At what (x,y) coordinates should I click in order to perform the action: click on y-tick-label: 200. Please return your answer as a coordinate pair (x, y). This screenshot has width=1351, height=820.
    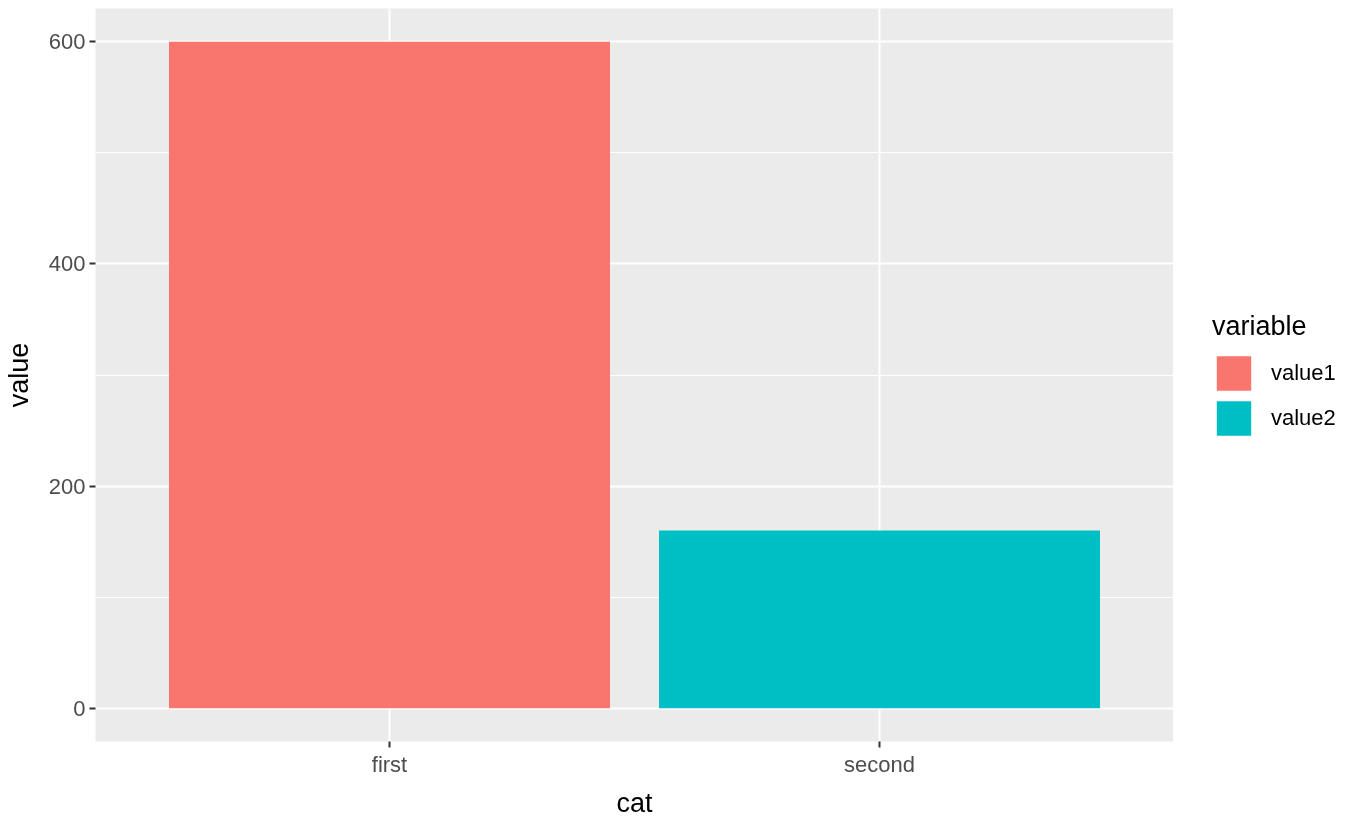
    Looking at the image, I should click on (67, 486).